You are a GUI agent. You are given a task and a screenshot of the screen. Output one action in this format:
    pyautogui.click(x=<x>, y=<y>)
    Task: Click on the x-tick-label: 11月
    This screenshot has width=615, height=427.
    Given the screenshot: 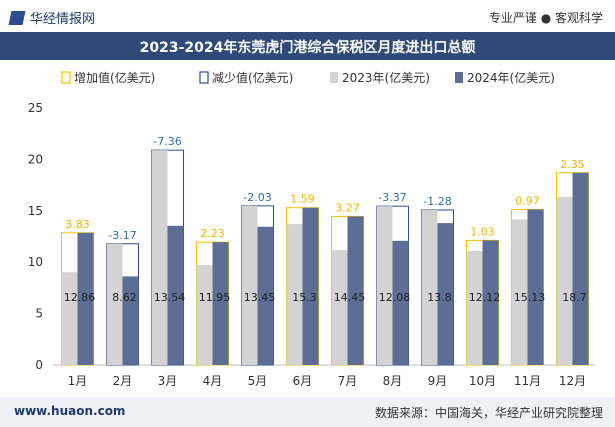 What is the action you would take?
    pyautogui.click(x=527, y=381)
    